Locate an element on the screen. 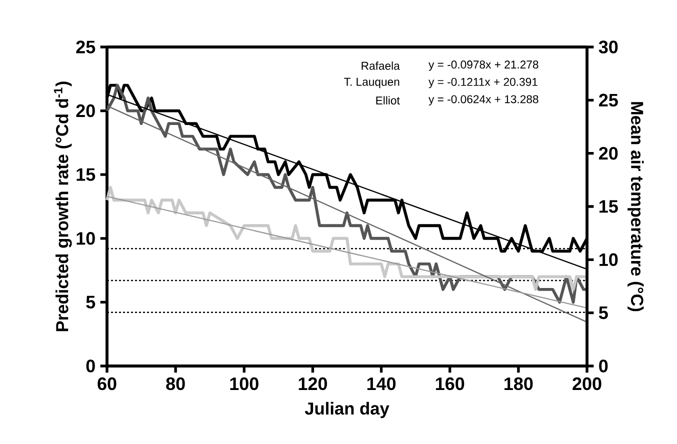  x-tick-label: 140 is located at coordinates (381, 383).